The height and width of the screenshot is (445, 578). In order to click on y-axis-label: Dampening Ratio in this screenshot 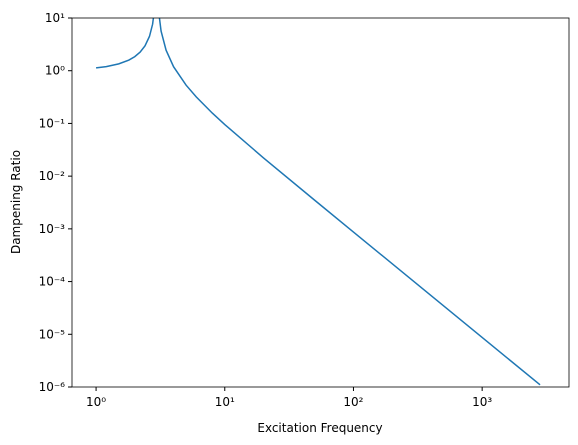, I will do `click(16, 202)`.